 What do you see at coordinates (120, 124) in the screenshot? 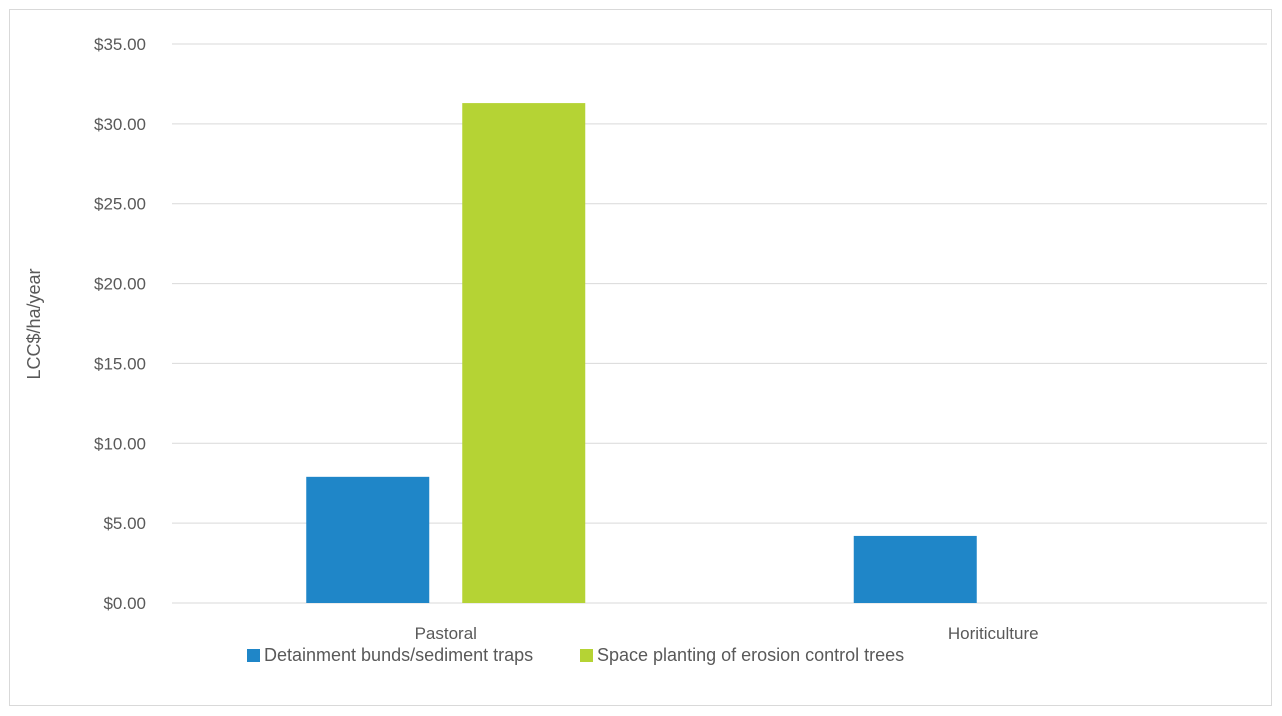
I see `y-tick-label: $30.00` at bounding box center [120, 124].